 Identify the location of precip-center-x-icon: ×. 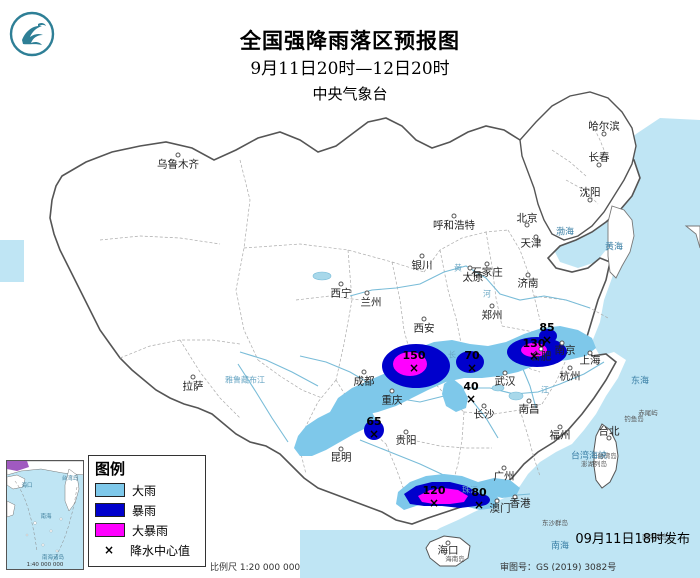
(109, 550).